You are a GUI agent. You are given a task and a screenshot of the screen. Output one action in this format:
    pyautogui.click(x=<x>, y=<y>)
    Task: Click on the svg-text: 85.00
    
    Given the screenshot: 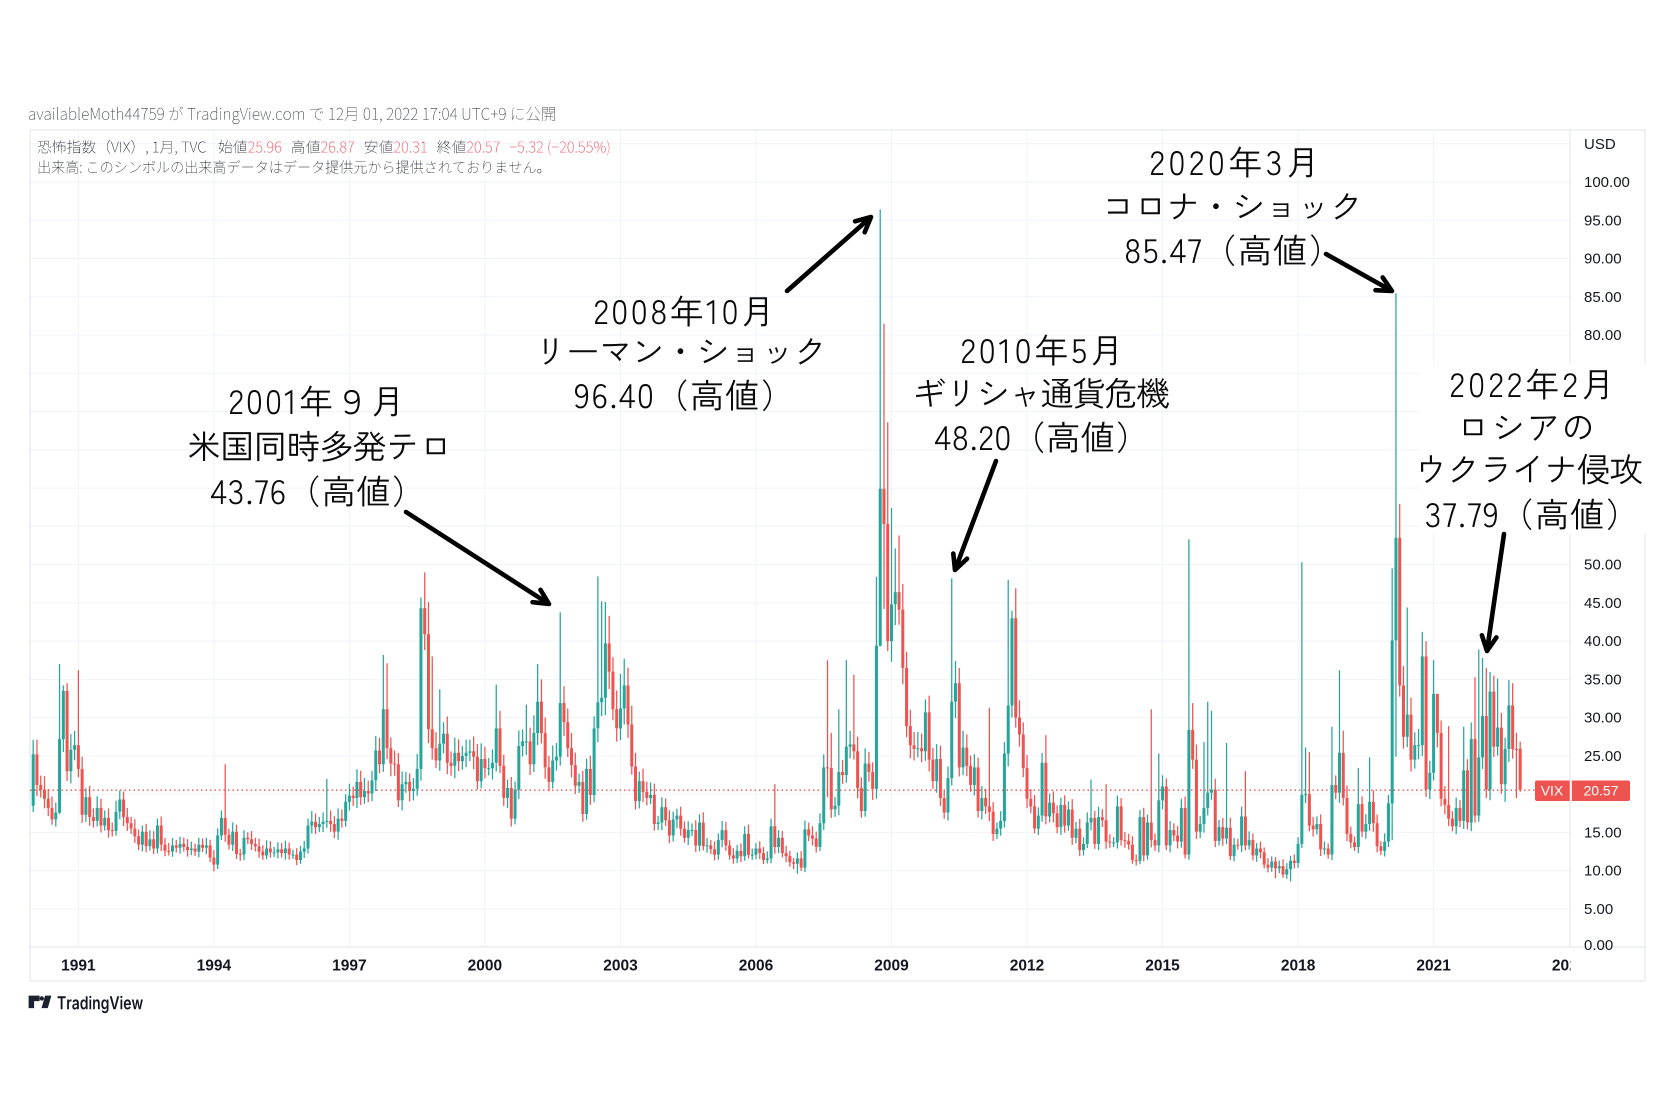 What is the action you would take?
    pyautogui.click(x=1603, y=297)
    